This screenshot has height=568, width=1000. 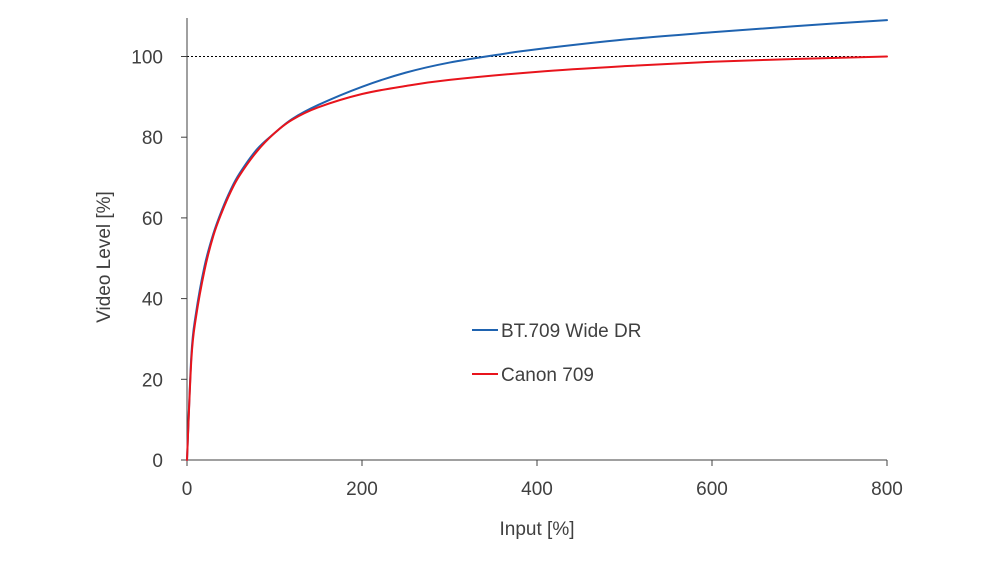 I want to click on x-tick-label: 0, so click(x=187, y=489).